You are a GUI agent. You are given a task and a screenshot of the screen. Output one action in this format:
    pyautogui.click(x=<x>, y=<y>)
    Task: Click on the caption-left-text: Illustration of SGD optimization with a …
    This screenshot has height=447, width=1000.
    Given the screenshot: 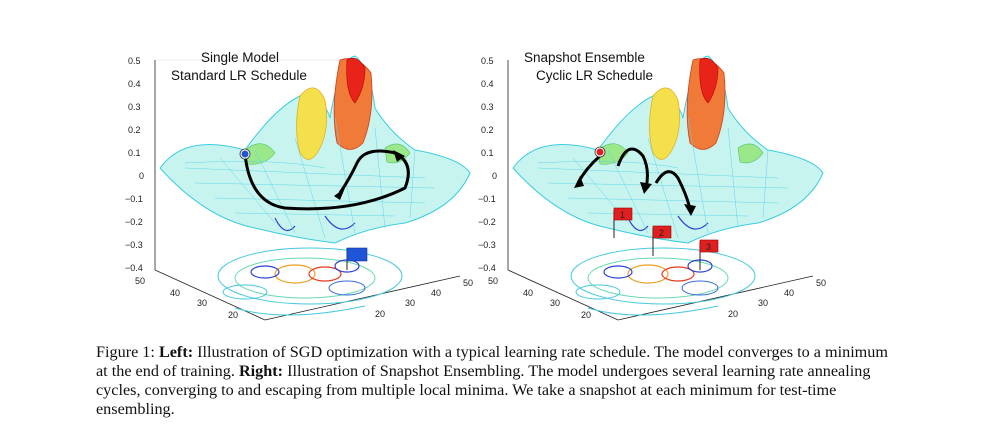 What is the action you would take?
    pyautogui.click(x=492, y=361)
    